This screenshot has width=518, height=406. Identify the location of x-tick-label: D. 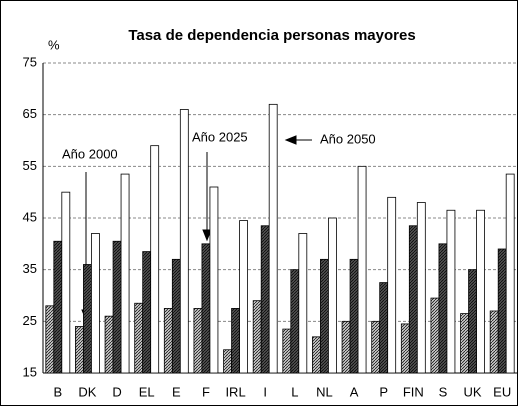
(116, 391).